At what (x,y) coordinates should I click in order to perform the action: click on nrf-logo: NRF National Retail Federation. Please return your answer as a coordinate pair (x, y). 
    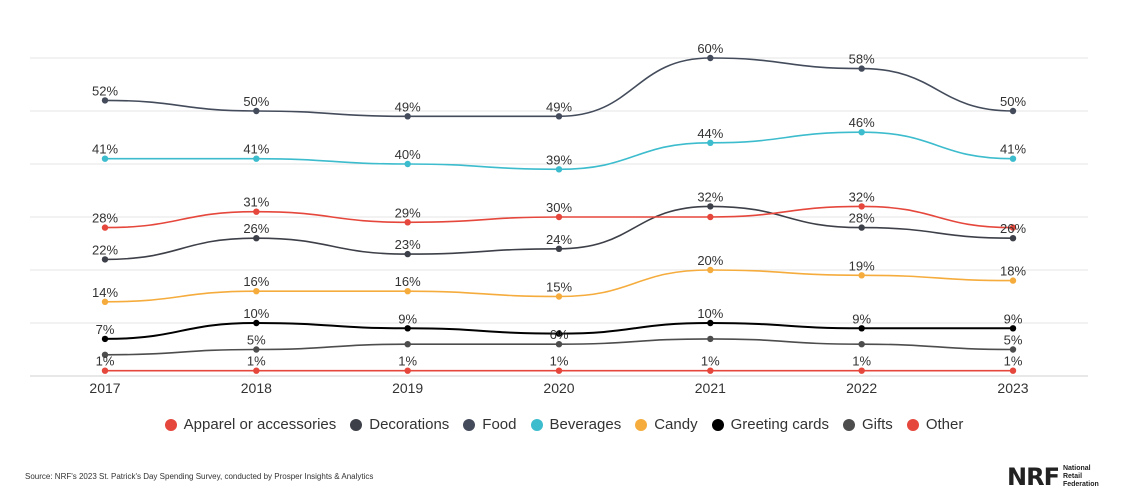
    Looking at the image, I should click on (1053, 477).